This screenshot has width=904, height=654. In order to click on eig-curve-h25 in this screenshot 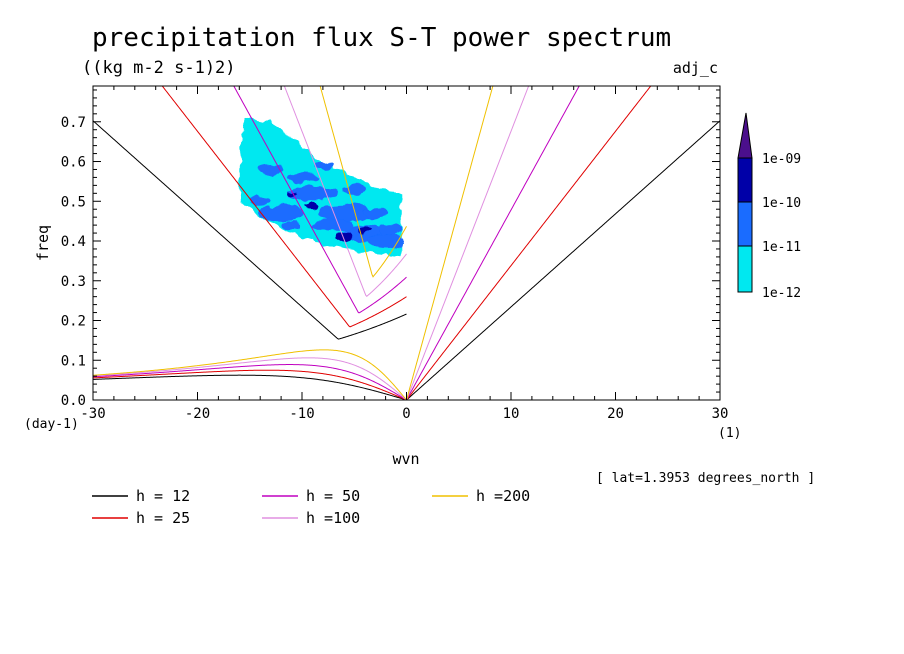, I will do `click(284, 207)`.